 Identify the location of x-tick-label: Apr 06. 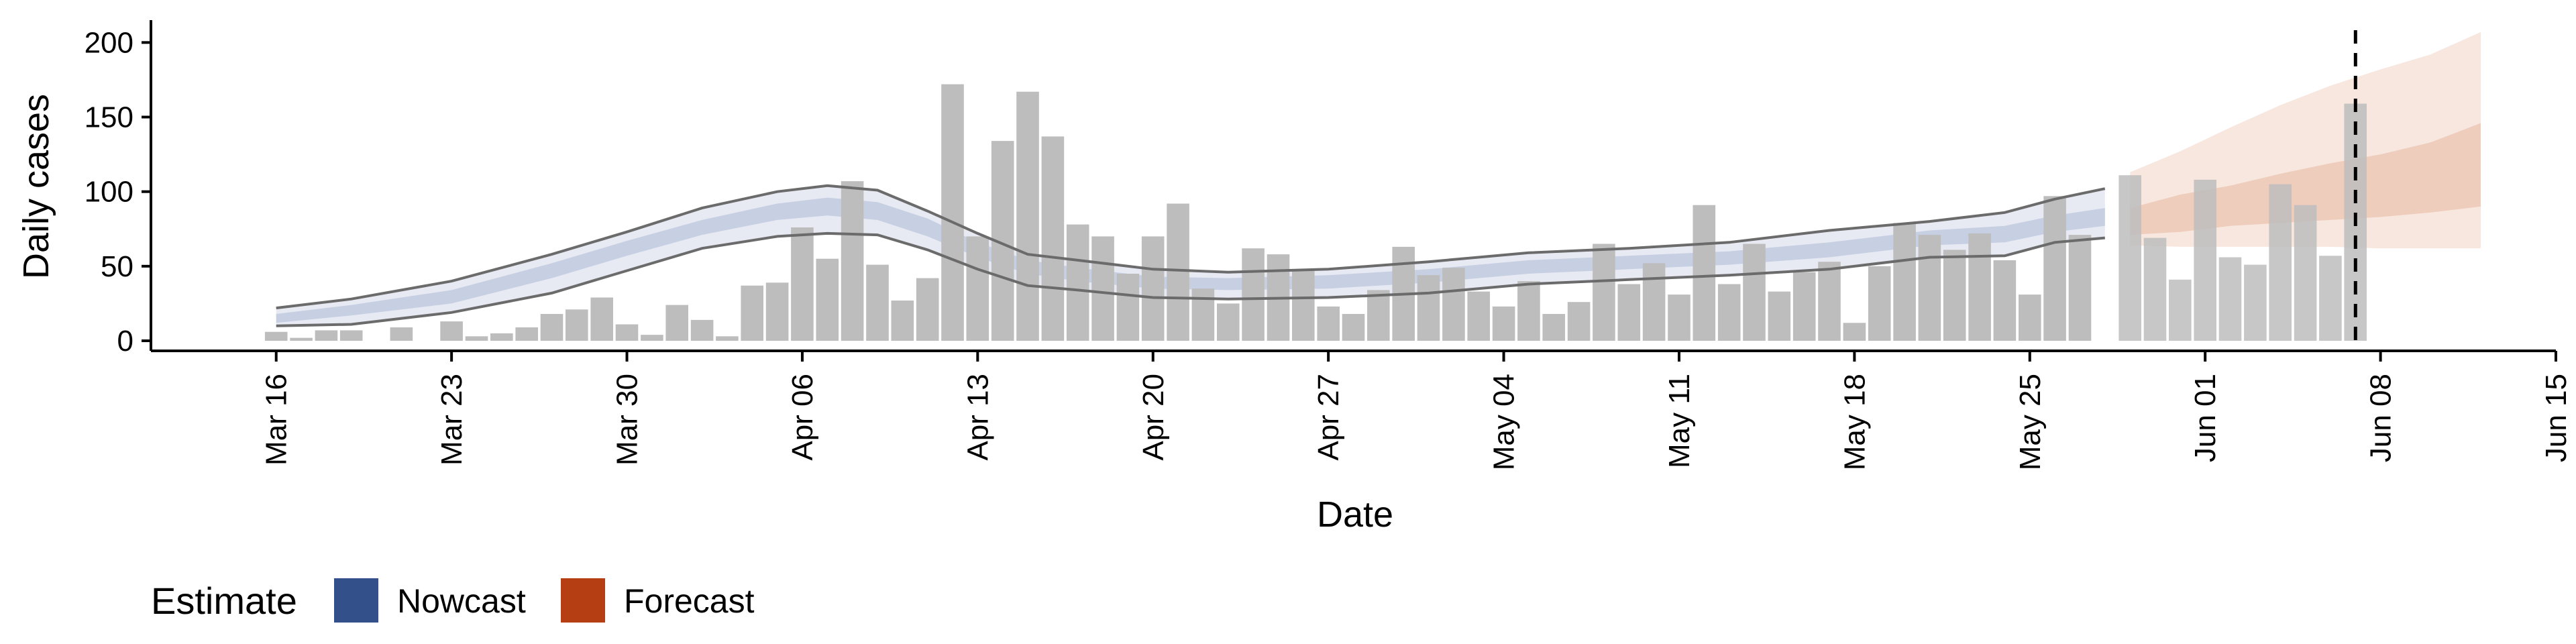
(802, 417).